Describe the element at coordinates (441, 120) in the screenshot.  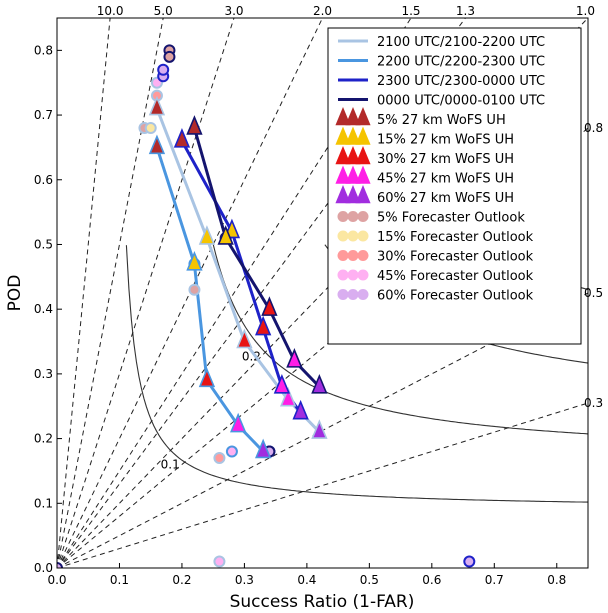
I see `legend-label: 5% 27 km WoFS UH` at that location.